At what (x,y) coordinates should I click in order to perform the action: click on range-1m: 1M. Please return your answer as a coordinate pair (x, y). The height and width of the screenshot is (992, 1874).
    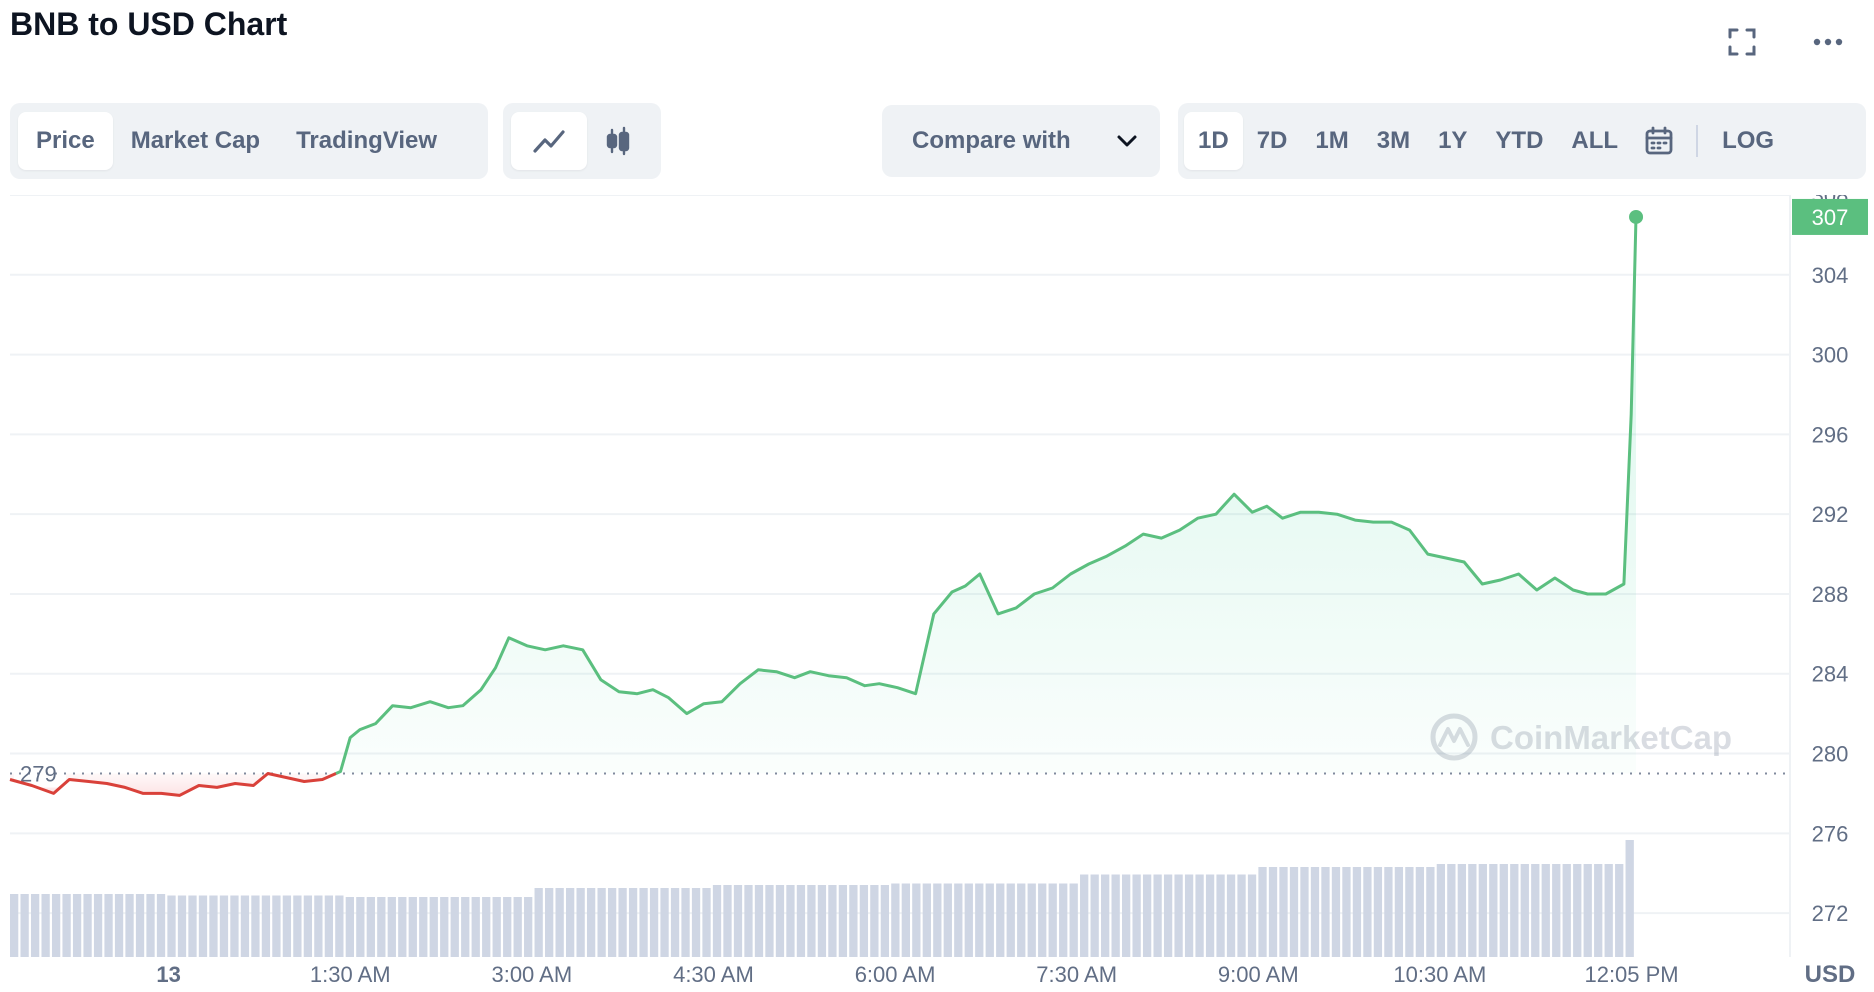
    Looking at the image, I should click on (1332, 140).